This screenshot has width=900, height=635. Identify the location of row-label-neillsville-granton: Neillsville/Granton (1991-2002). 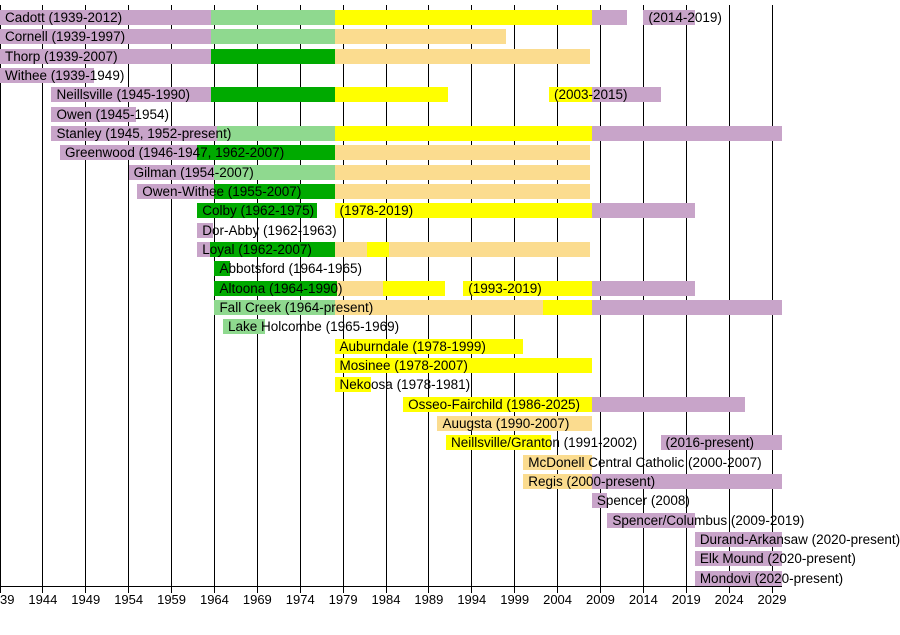
(544, 443).